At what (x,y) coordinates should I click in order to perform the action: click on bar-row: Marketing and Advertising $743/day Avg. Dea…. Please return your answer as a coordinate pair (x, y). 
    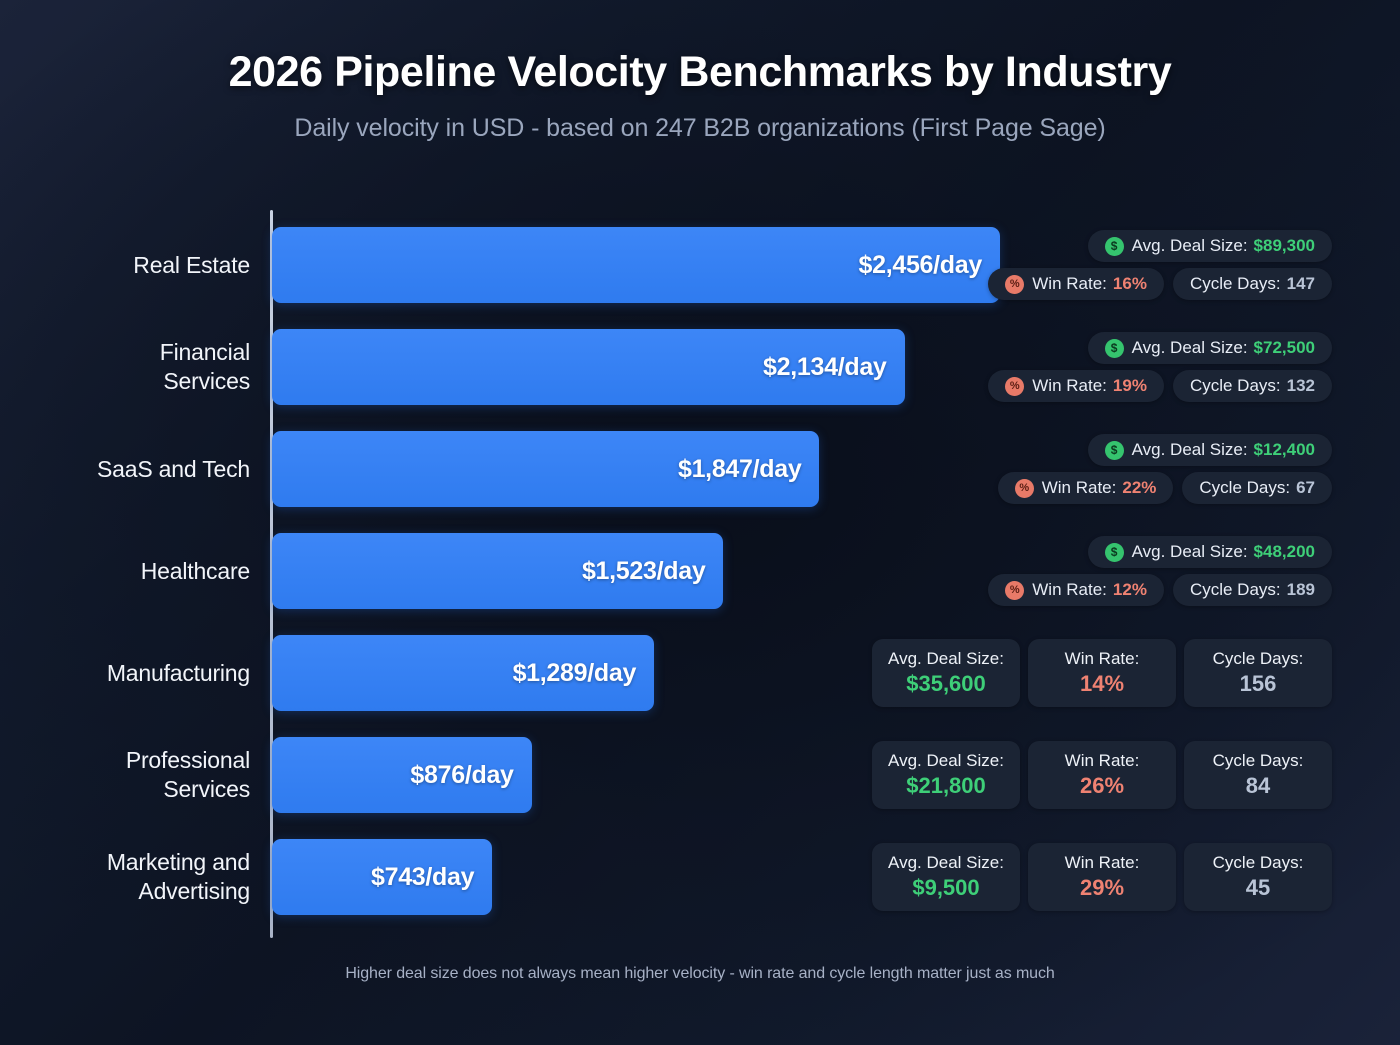
    Looking at the image, I should click on (700, 877).